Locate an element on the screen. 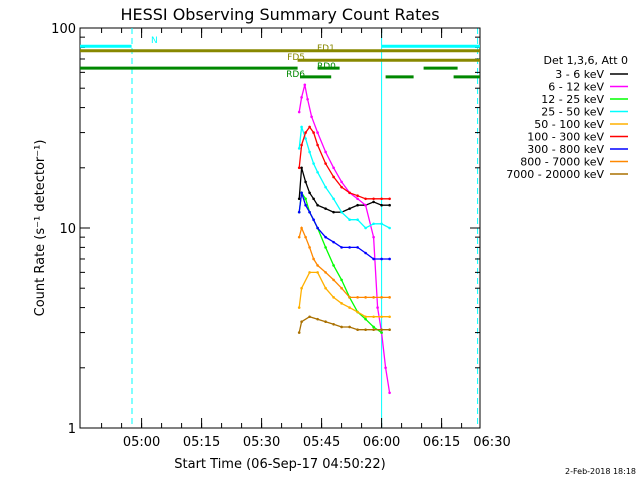  status-bars: N FD1 FD5 RD0 RD6 is located at coordinates (280, 58).